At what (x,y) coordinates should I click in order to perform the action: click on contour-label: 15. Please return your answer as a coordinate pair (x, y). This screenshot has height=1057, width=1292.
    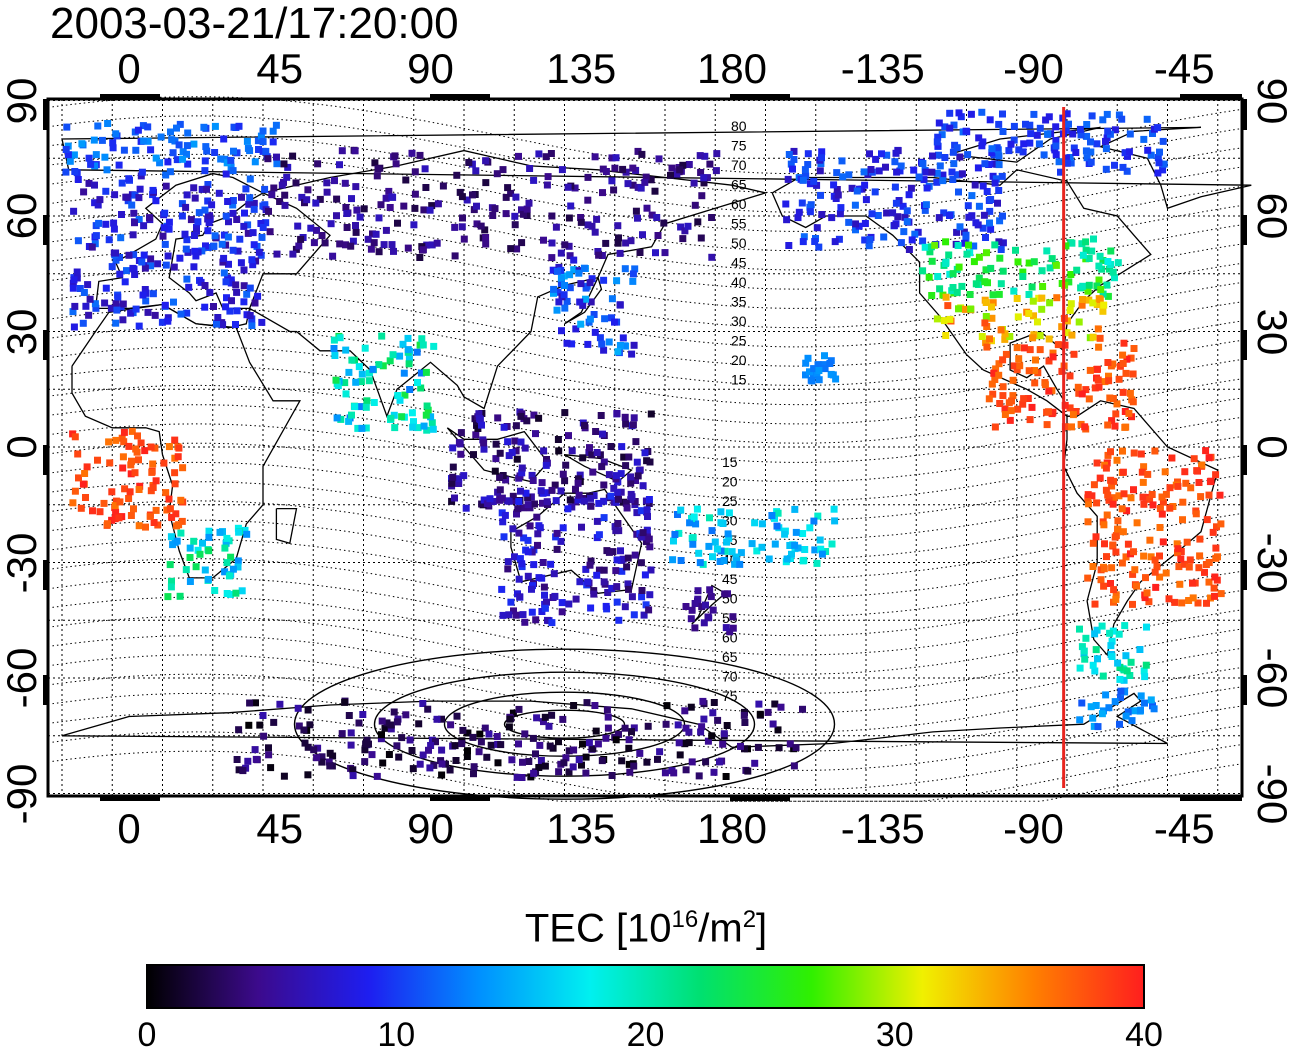
    Looking at the image, I should click on (739, 380).